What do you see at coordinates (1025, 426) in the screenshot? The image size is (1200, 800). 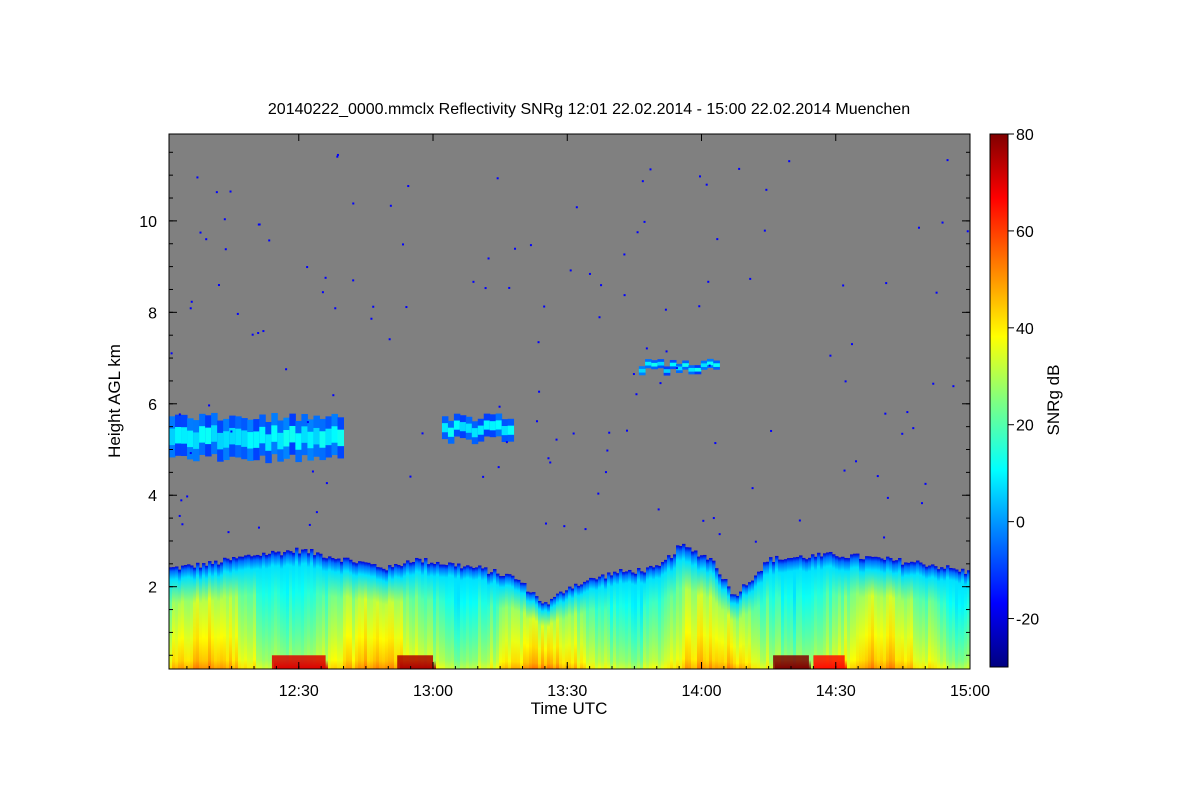 I see `colorbar-tick-label: 20` at bounding box center [1025, 426].